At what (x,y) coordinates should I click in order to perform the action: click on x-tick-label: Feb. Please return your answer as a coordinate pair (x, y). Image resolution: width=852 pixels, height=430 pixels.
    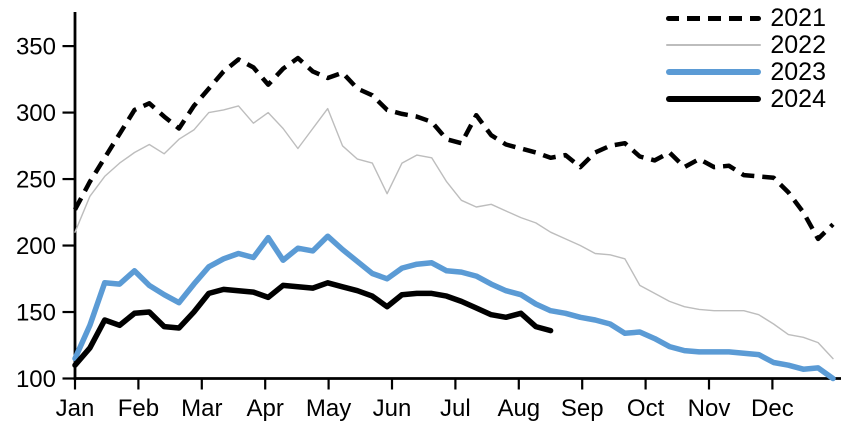
    Looking at the image, I should click on (138, 408).